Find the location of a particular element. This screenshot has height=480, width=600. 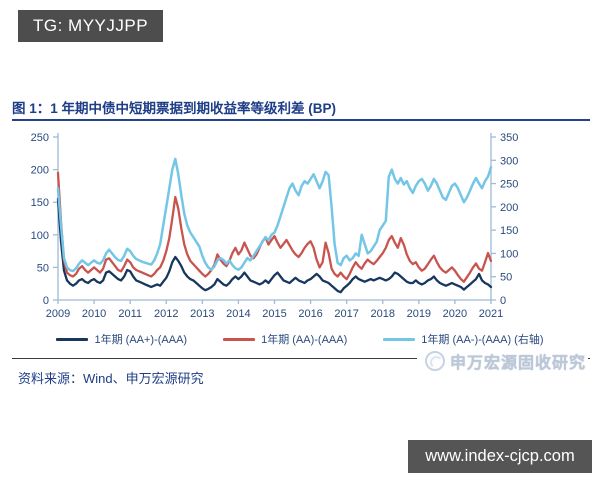

tg-badge-text: TG: MYYJJPP is located at coordinates (91, 25).